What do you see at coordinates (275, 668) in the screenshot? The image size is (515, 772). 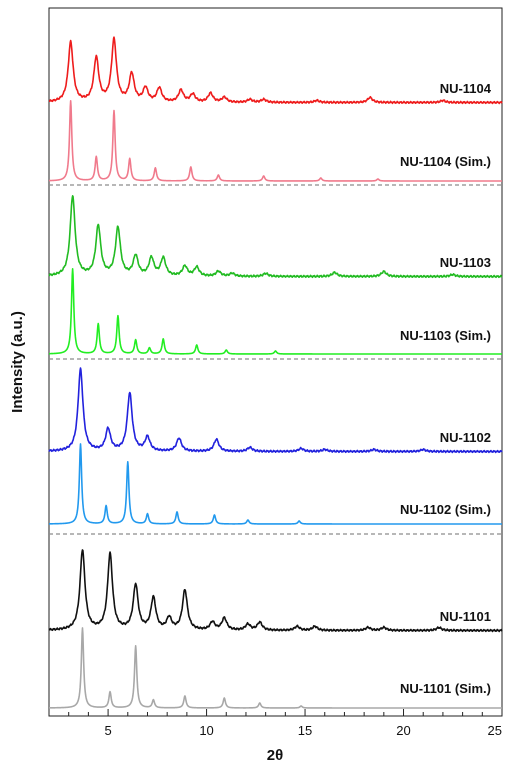 I see `series-line-nu-1101-sim` at bounding box center [275, 668].